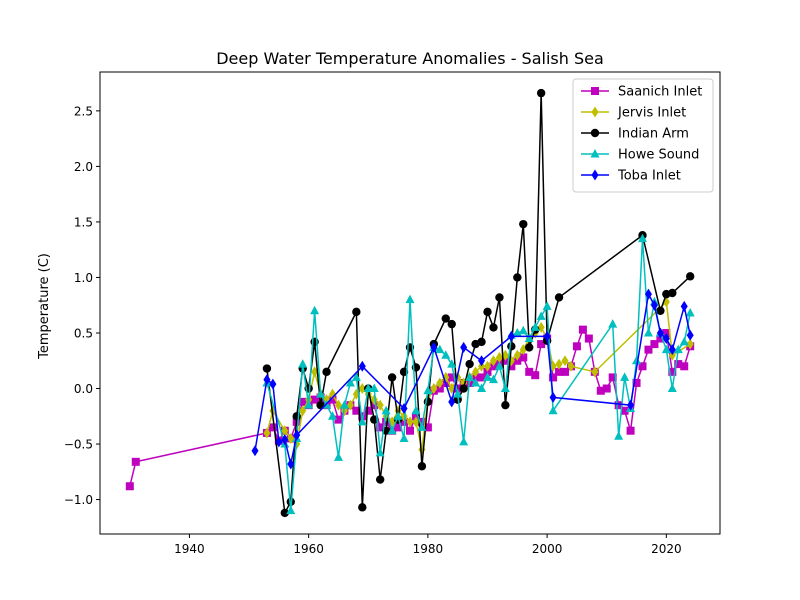 The width and height of the screenshot is (800, 600). Describe the element at coordinates (189, 549) in the screenshot. I see `x-tick-label: 1940` at that location.